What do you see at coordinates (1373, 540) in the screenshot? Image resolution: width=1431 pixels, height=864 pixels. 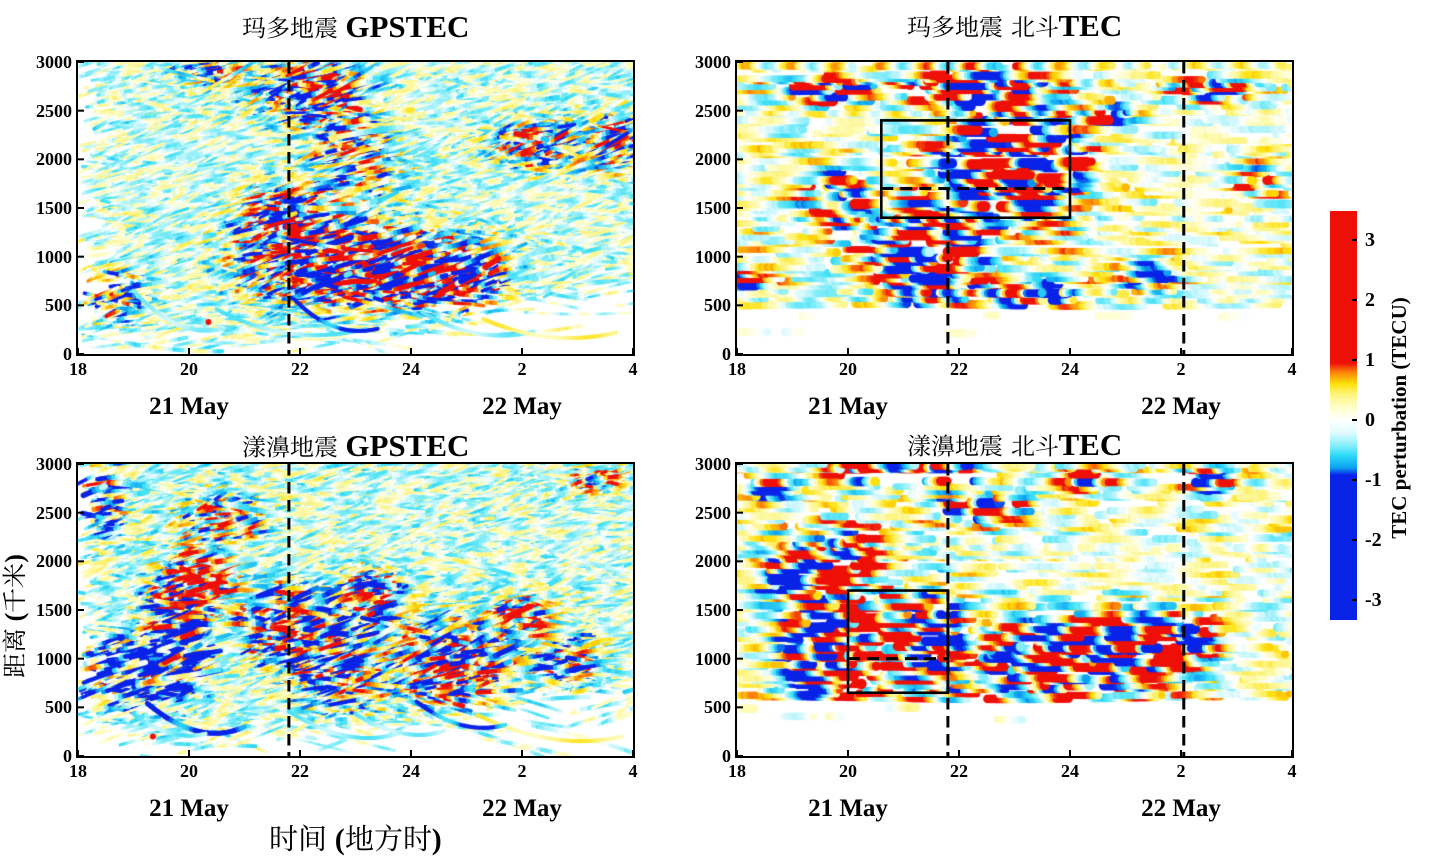 I see `colorbar-tick-label: -2` at bounding box center [1373, 540].